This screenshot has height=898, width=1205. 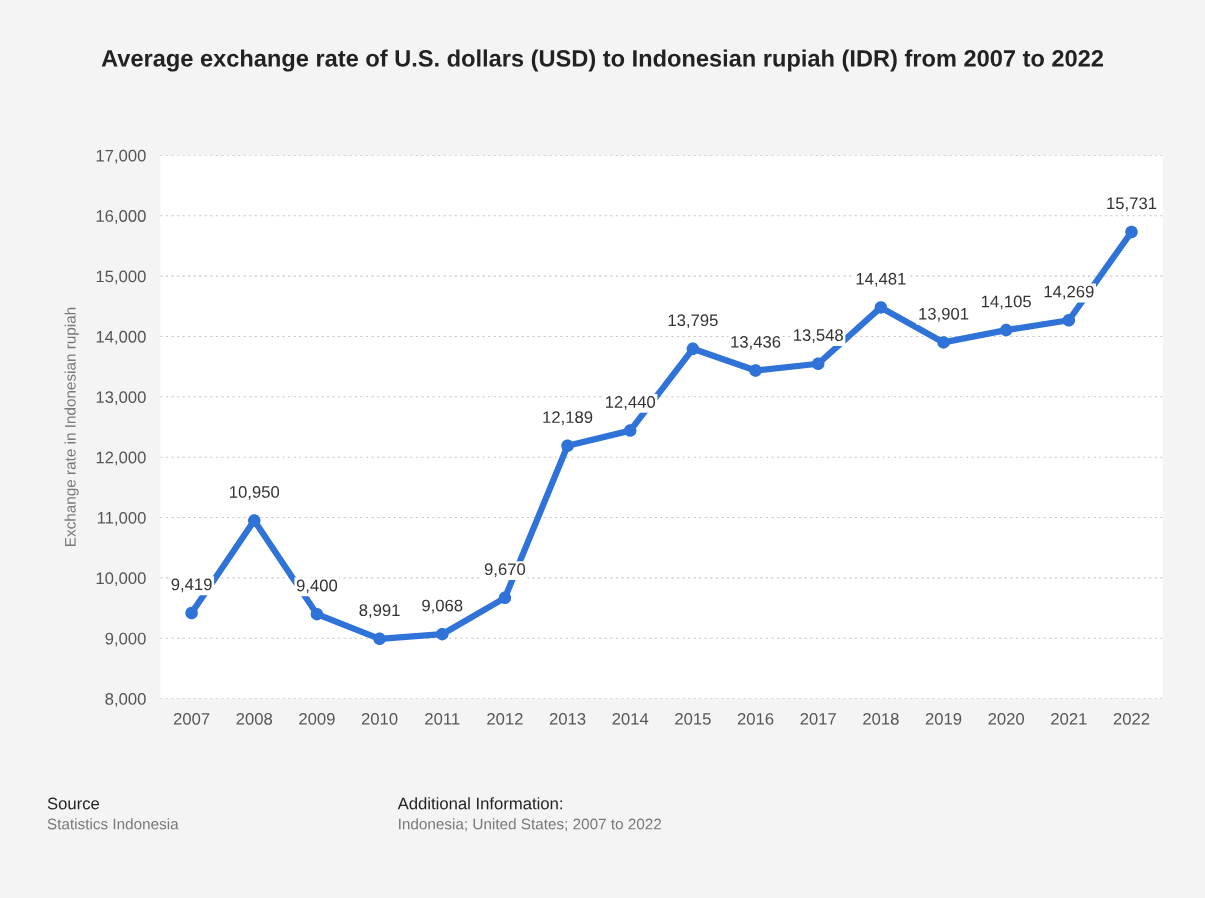 What do you see at coordinates (121, 579) in the screenshot?
I see `y-tick-label: 10,000` at bounding box center [121, 579].